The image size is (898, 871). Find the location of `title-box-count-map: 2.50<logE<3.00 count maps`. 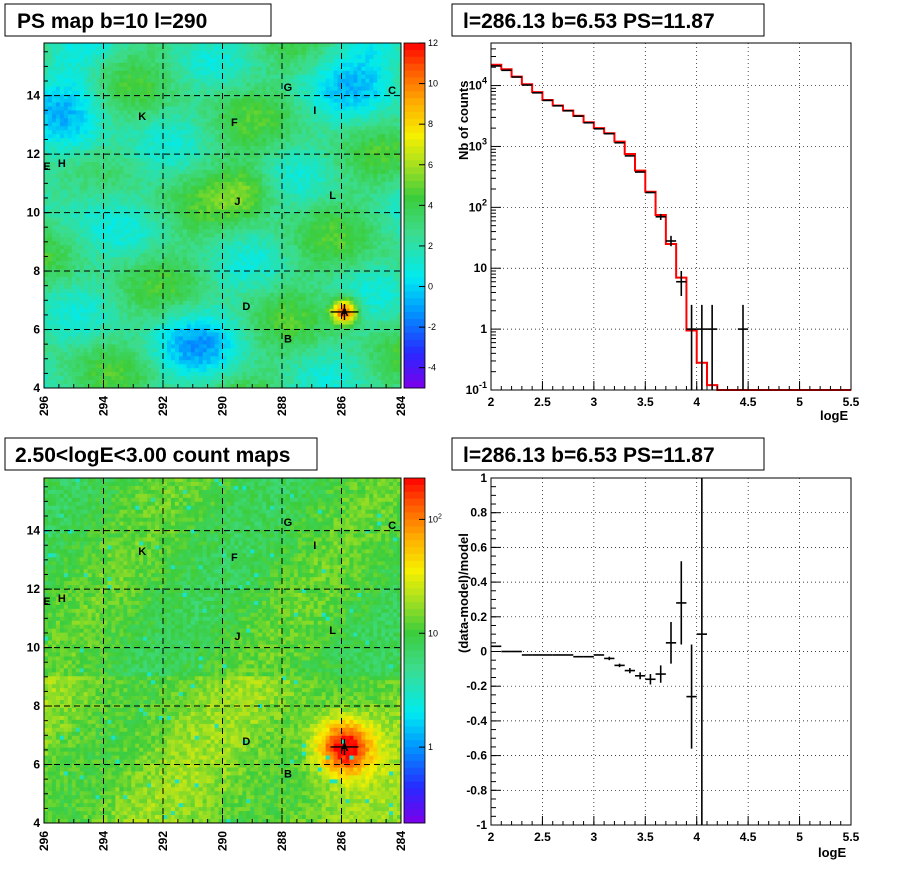

title-box-count-map: 2.50<logE<3.00 count maps is located at coordinates (161, 454).